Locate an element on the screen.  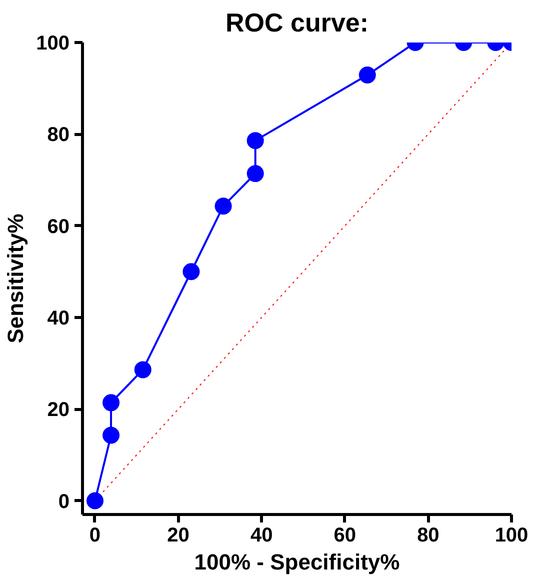
y-tick-label: 100 is located at coordinates (53, 43).